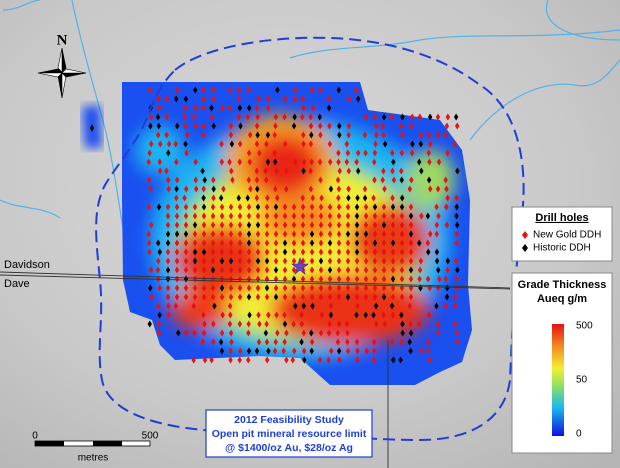  I want to click on colorbar-tick-label: 500, so click(584, 326).